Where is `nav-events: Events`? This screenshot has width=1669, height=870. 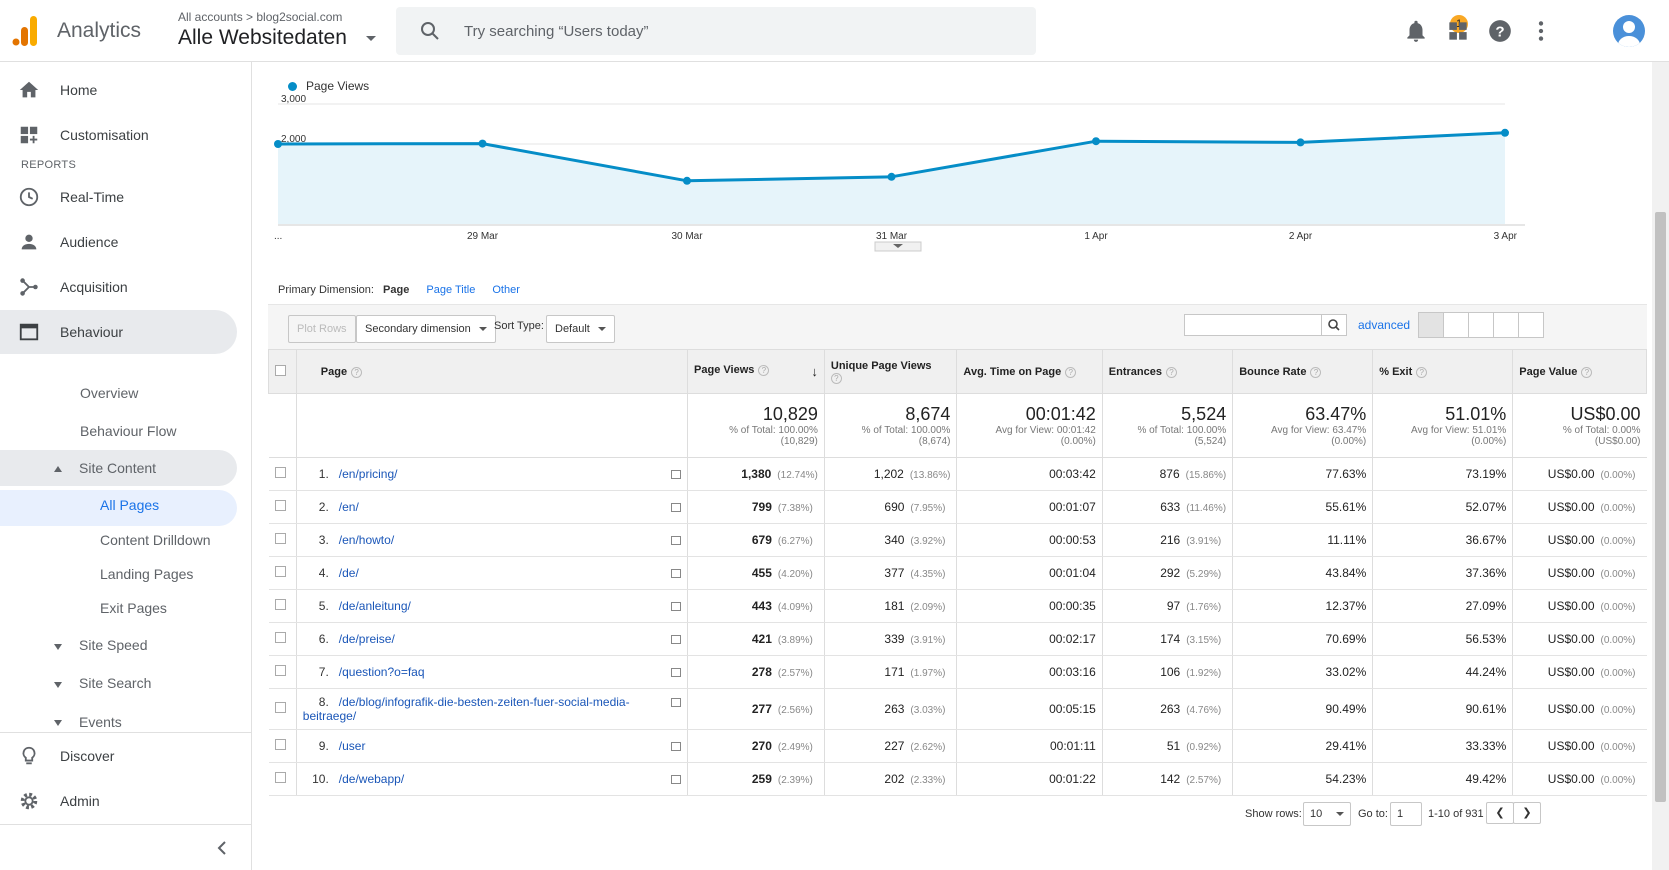 nav-events: Events is located at coordinates (100, 722).